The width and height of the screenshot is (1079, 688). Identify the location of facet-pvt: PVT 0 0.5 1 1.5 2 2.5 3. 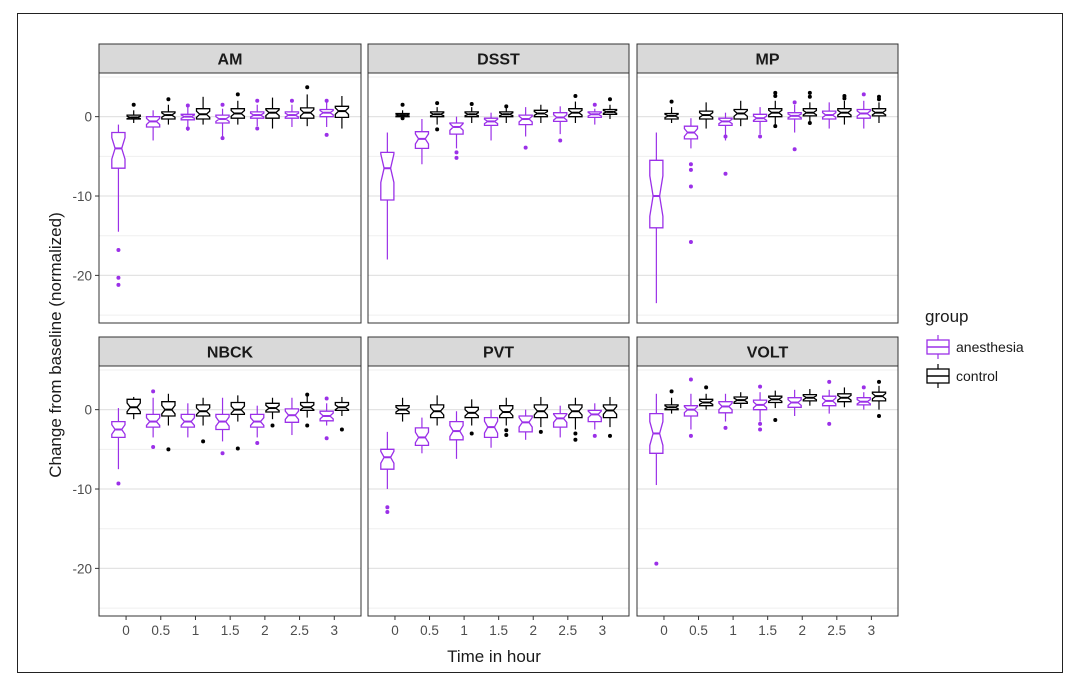
(498, 487).